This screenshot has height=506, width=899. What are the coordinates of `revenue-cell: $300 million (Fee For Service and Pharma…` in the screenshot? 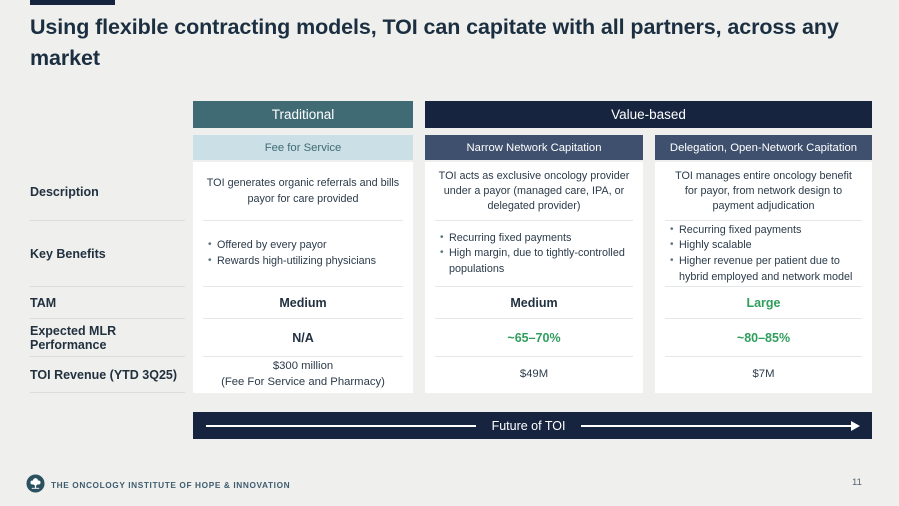 It's located at (303, 375).